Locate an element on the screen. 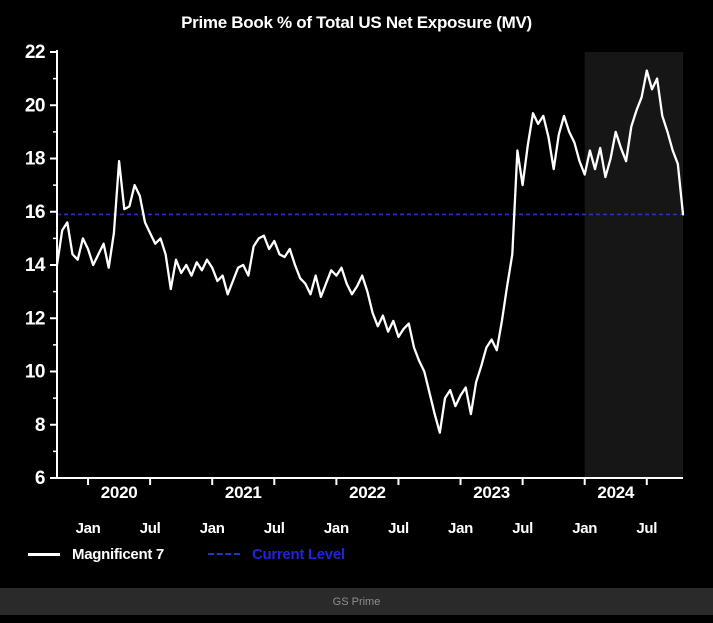 The width and height of the screenshot is (713, 623). footer-bar: GS Prime is located at coordinates (356, 601).